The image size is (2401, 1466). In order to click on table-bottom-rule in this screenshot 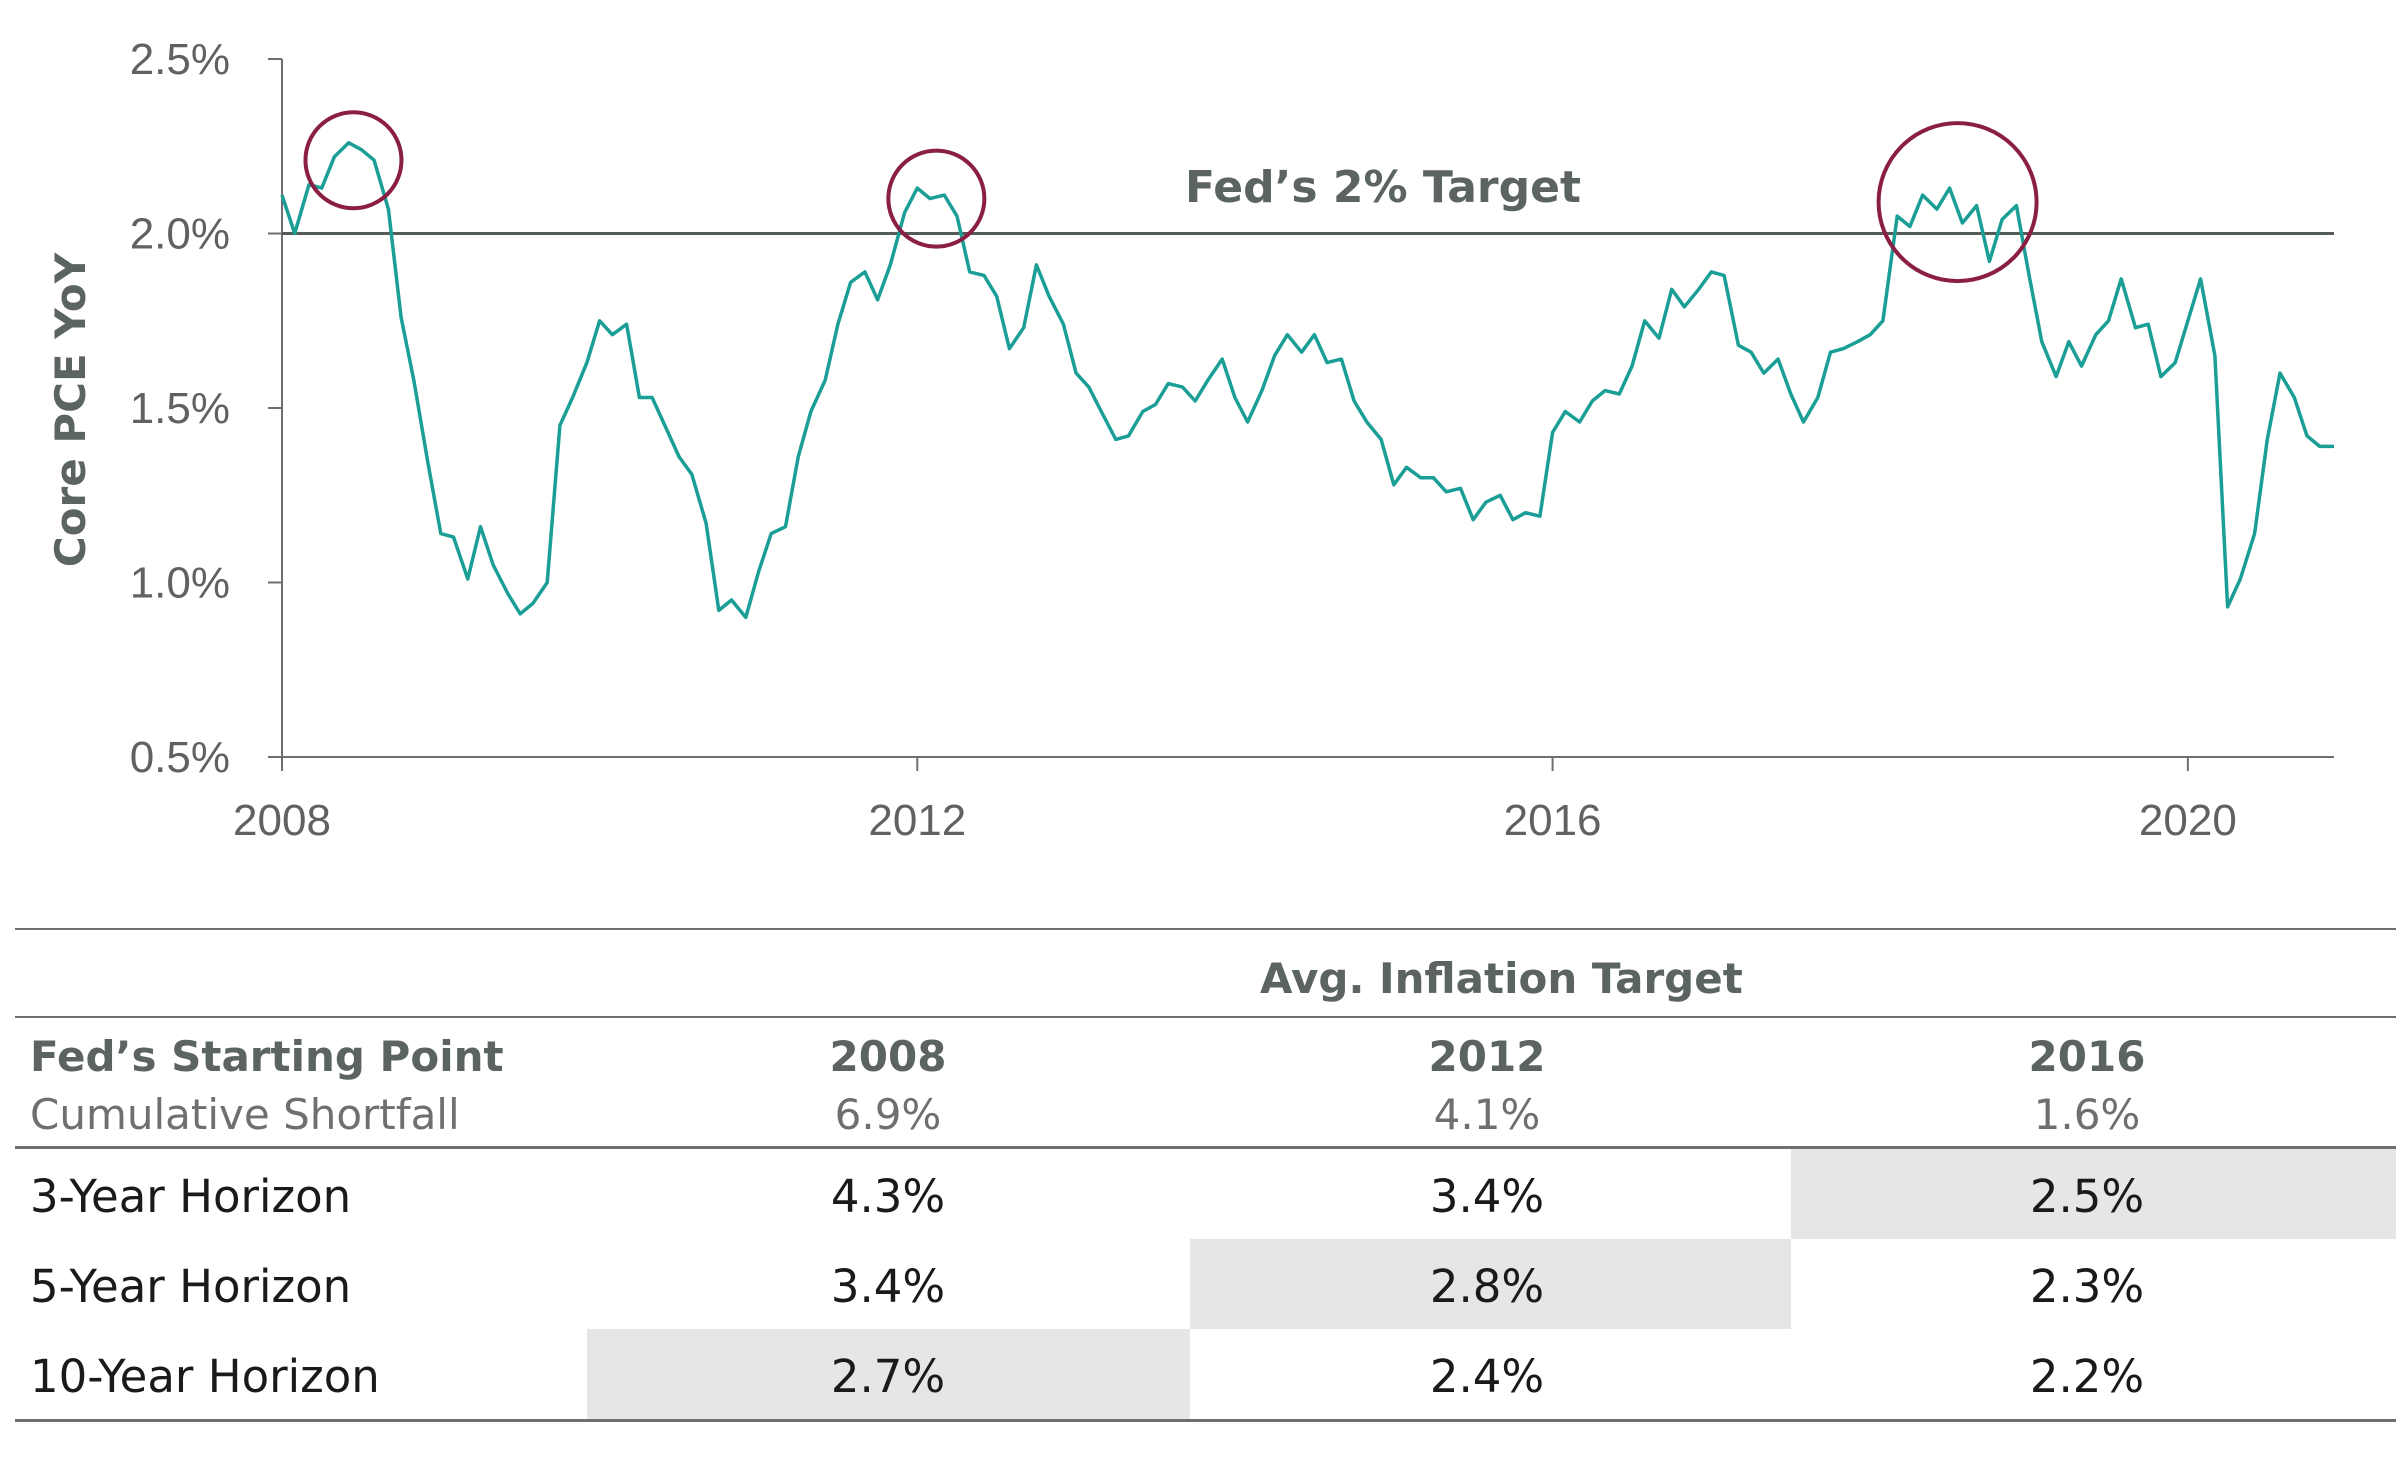, I will do `click(1205, 1420)`.